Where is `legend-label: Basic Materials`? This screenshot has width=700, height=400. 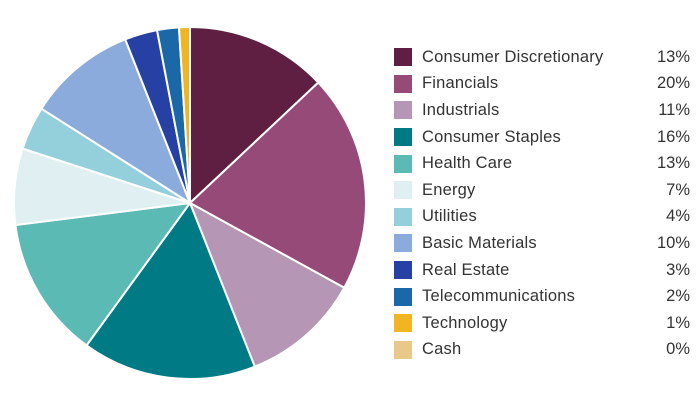
legend-label: Basic Materials is located at coordinates (479, 242).